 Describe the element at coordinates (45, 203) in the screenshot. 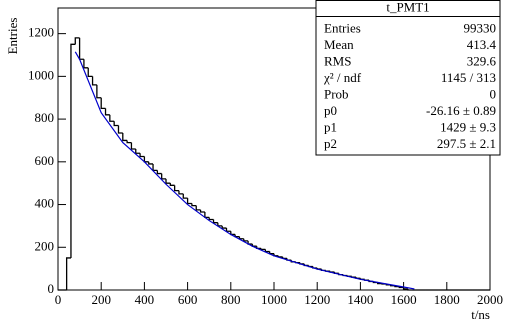

I see `y-tick-label: 400` at that location.